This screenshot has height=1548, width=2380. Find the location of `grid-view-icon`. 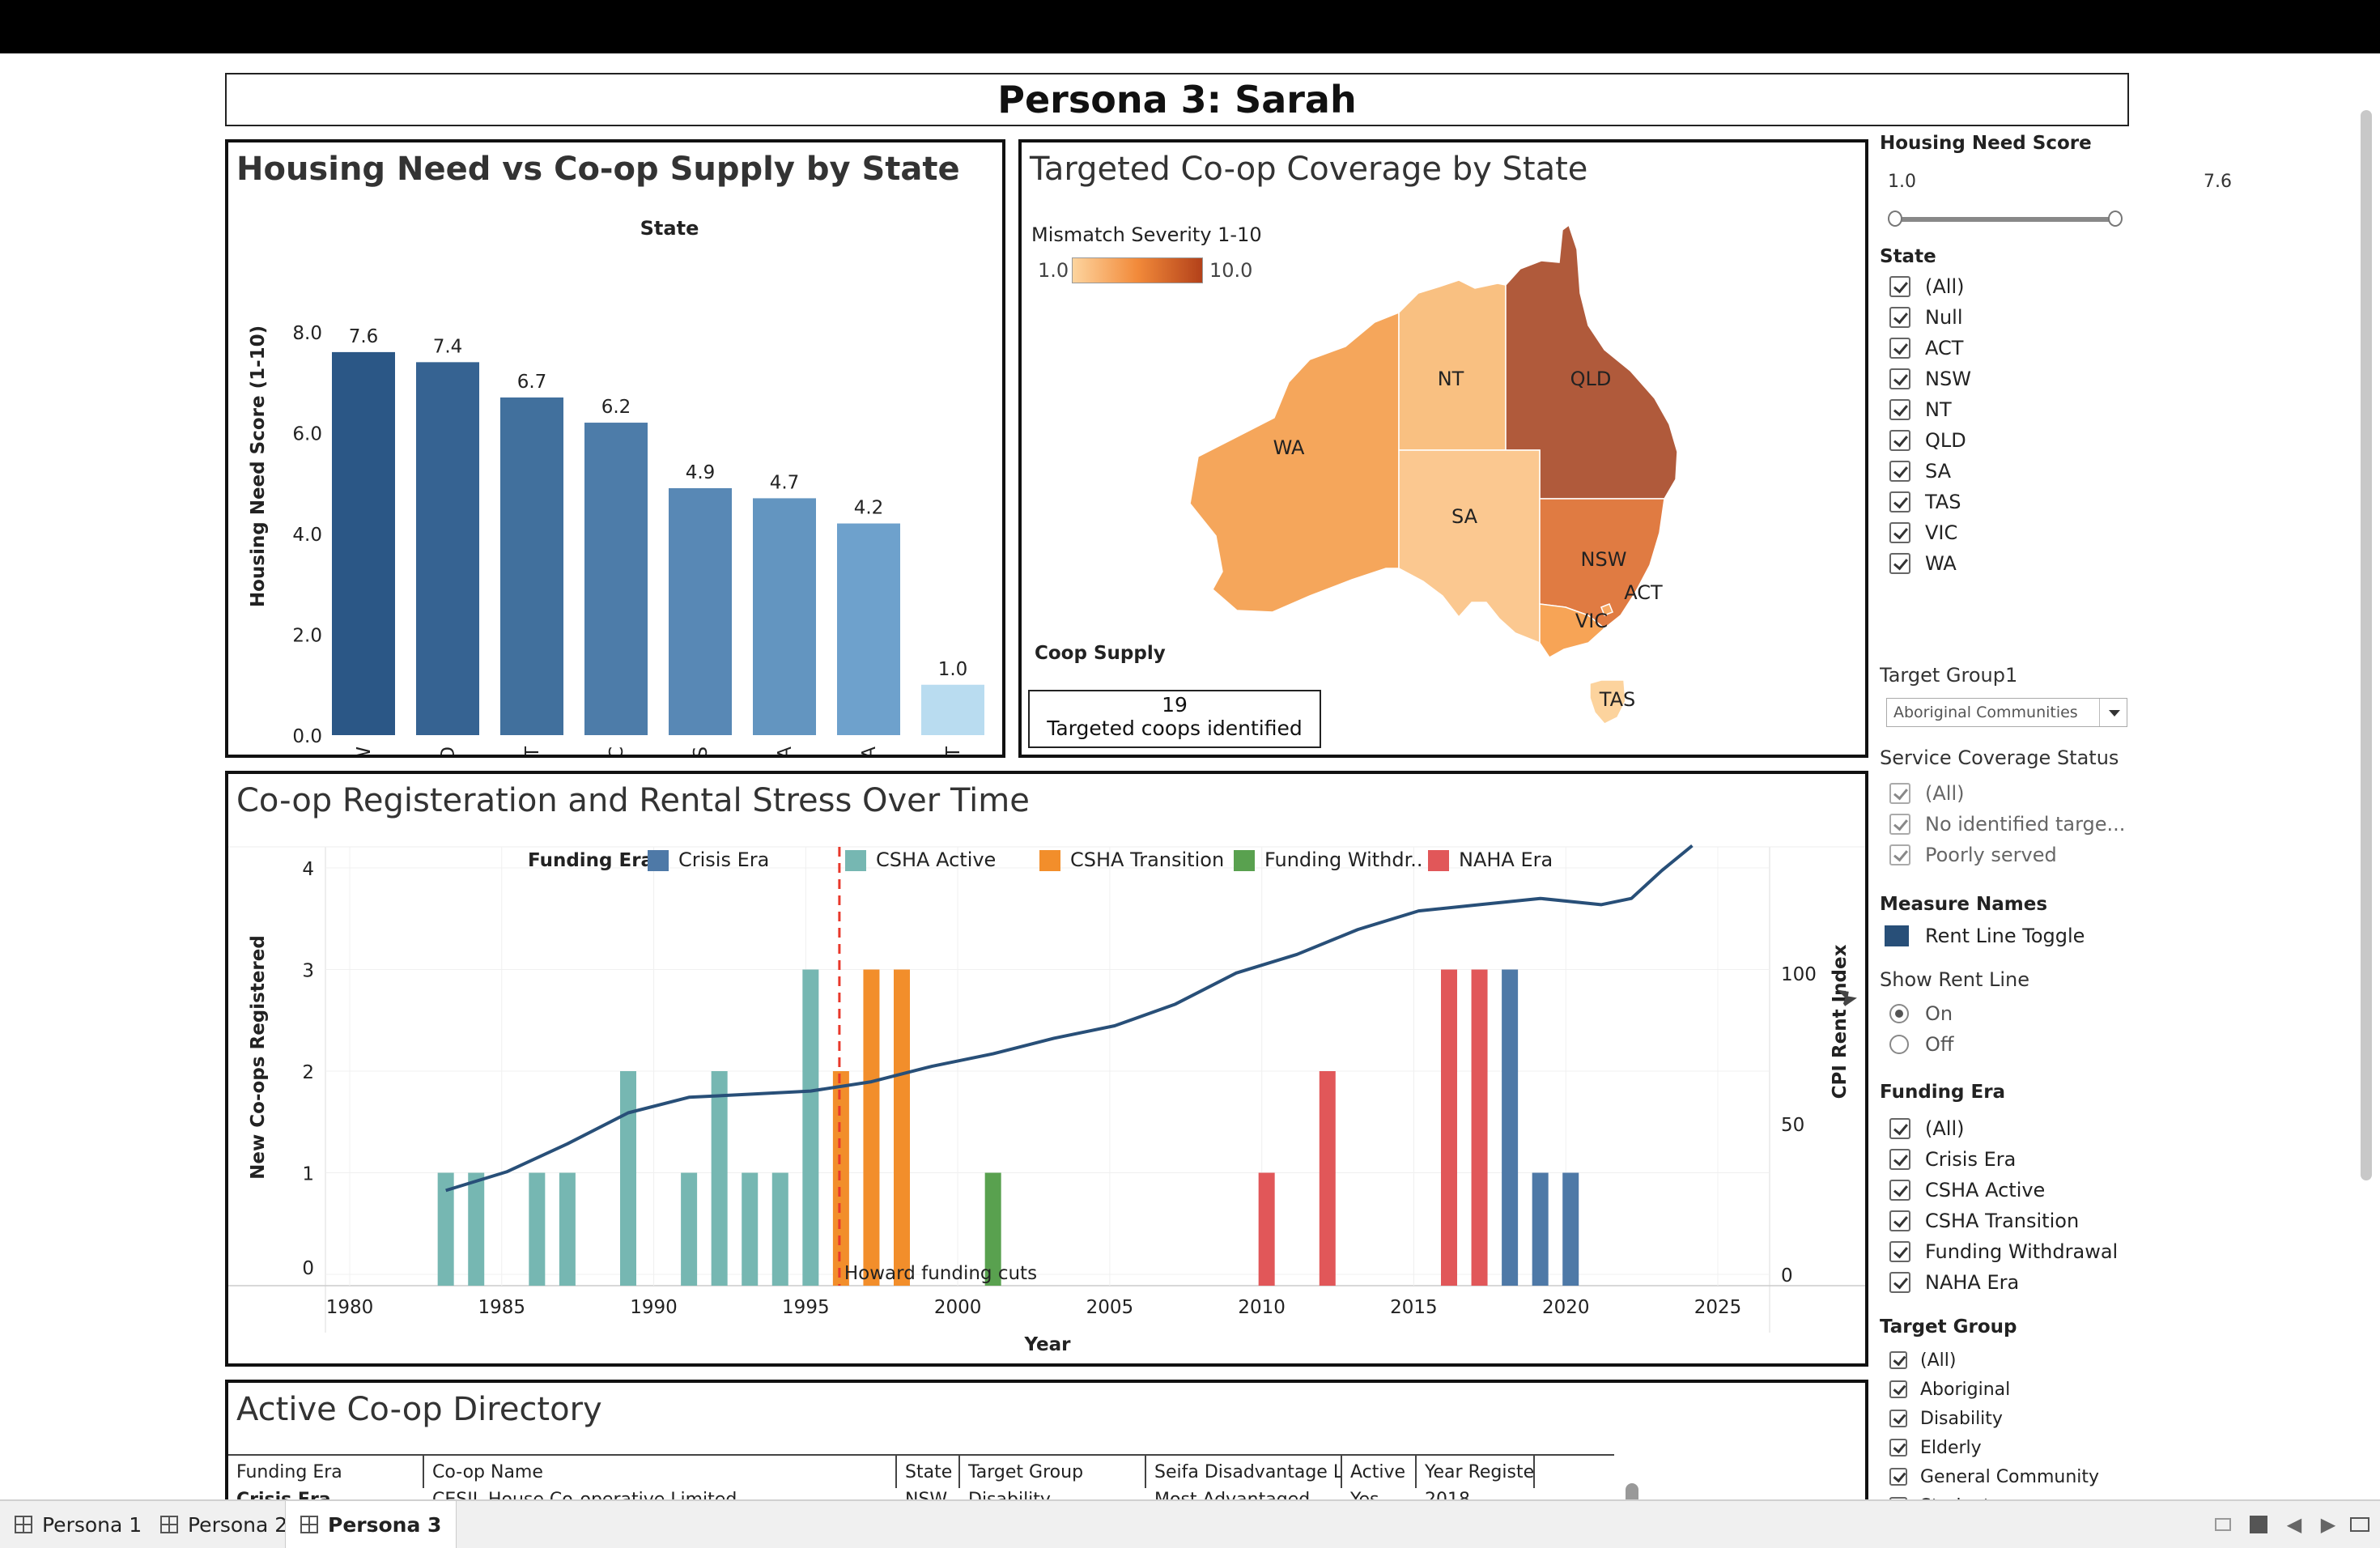

grid-view-icon is located at coordinates (2223, 1524).